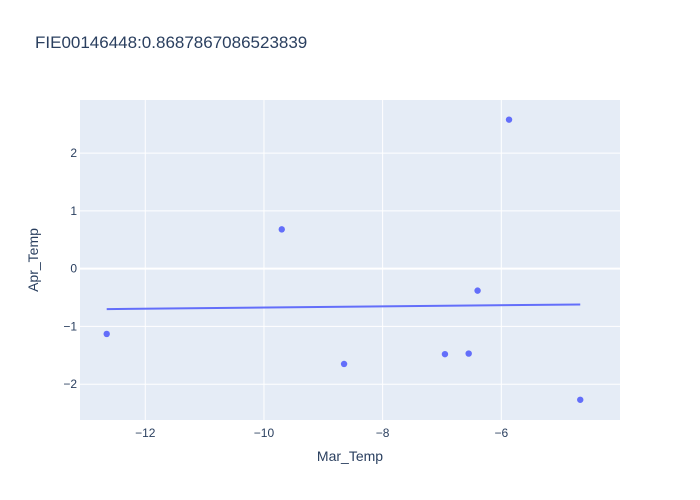 The height and width of the screenshot is (500, 700). I want to click on y-tick-label: 0, so click(73, 269).